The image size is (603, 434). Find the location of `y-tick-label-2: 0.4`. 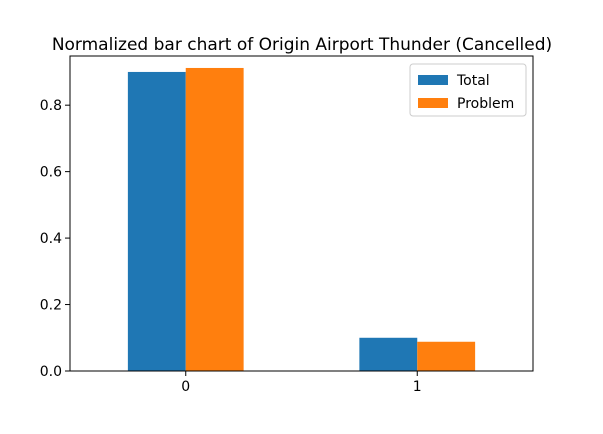

y-tick-label-2: 0.4 is located at coordinates (51, 239).